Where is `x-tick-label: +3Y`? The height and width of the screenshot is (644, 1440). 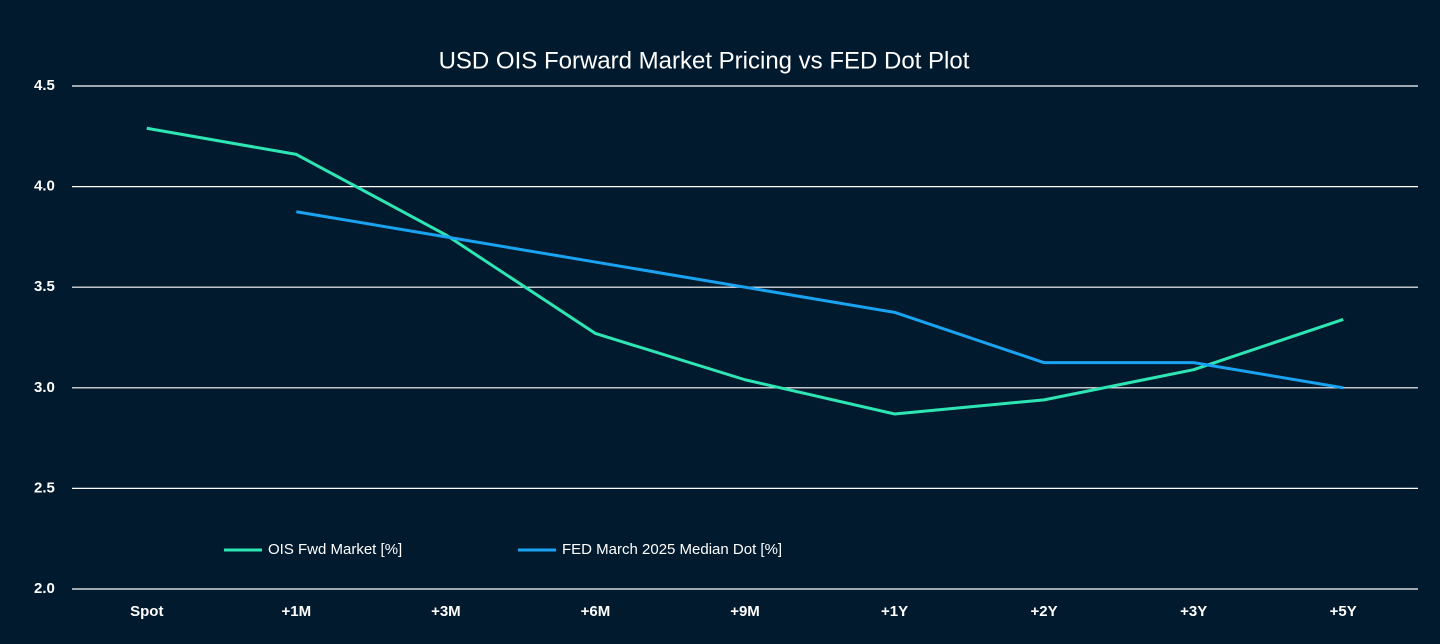
x-tick-label: +3Y is located at coordinates (1193, 611).